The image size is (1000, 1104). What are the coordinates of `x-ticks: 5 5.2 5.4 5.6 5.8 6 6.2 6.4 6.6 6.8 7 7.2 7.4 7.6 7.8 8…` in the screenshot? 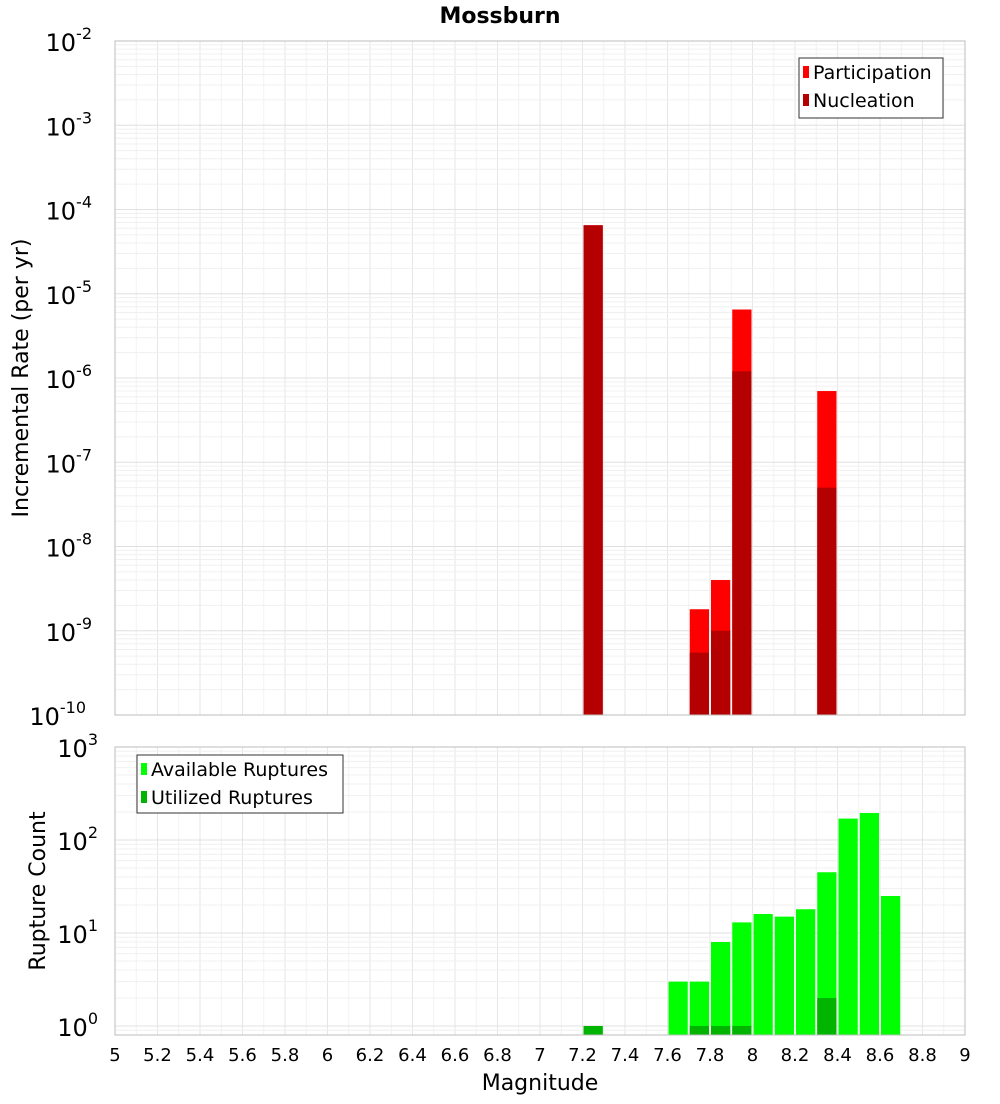 It's located at (539, 1055).